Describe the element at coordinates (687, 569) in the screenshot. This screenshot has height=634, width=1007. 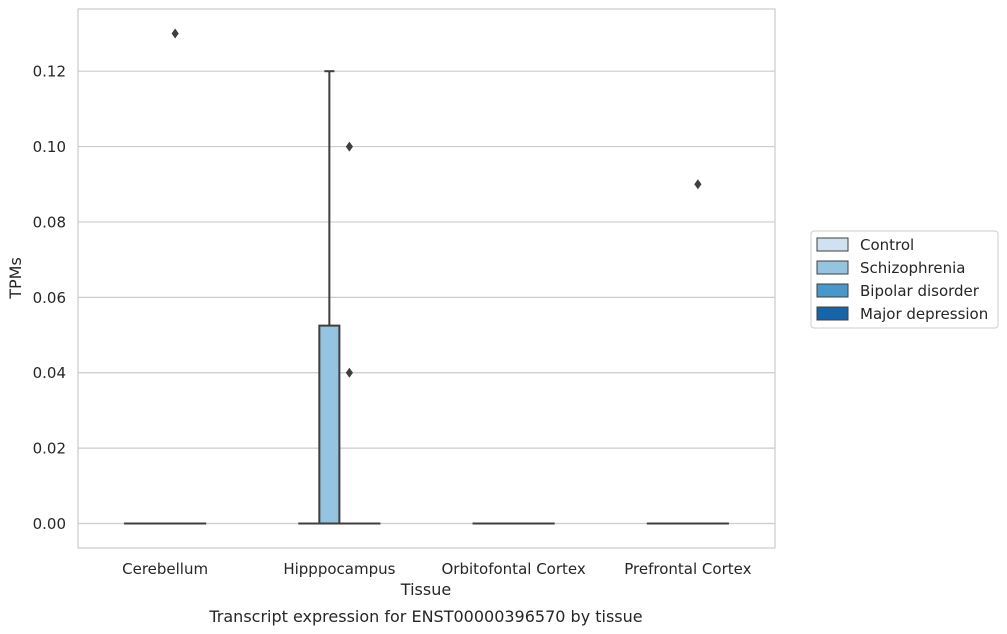
I see `x-tick-label: Prefrontal Cortex` at that location.